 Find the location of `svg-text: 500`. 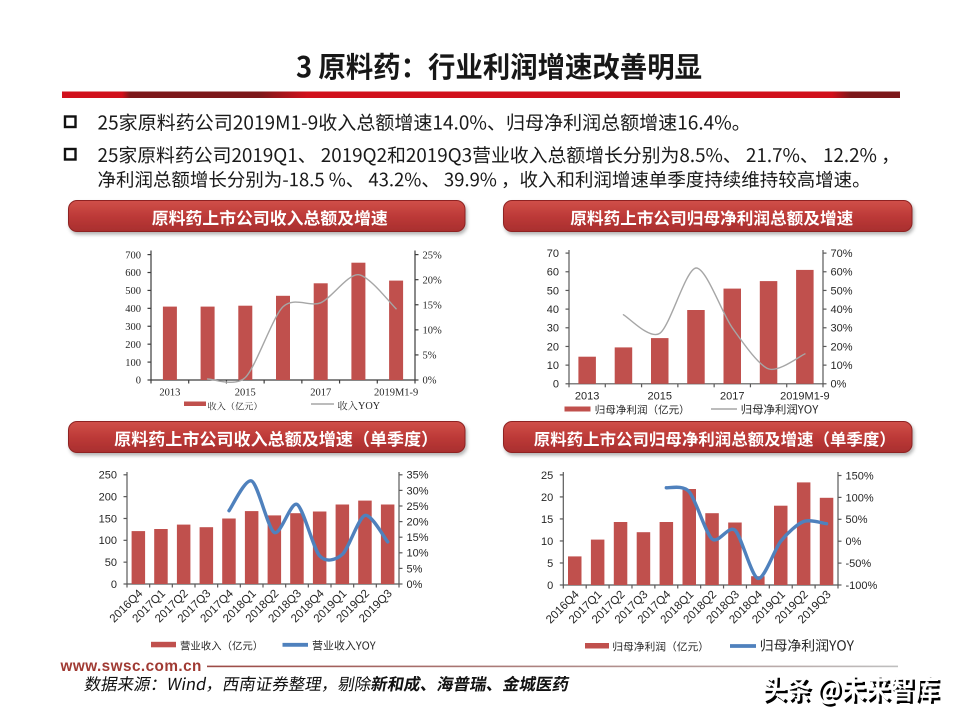

svg-text: 500 is located at coordinates (133, 291).